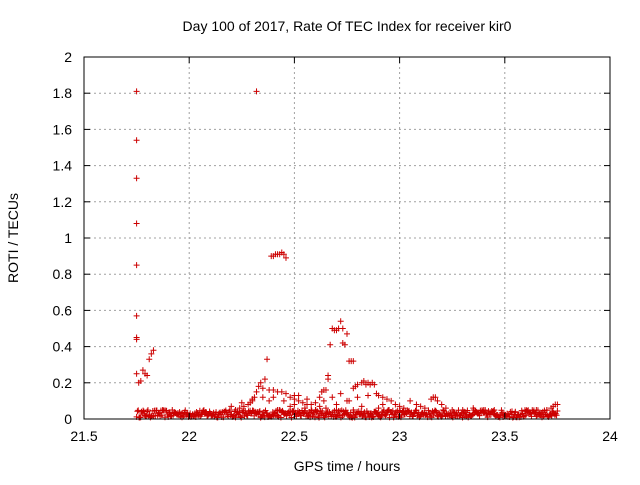 The width and height of the screenshot is (640, 485). What do you see at coordinates (400, 436) in the screenshot?
I see `x-tick-label: 23` at bounding box center [400, 436].